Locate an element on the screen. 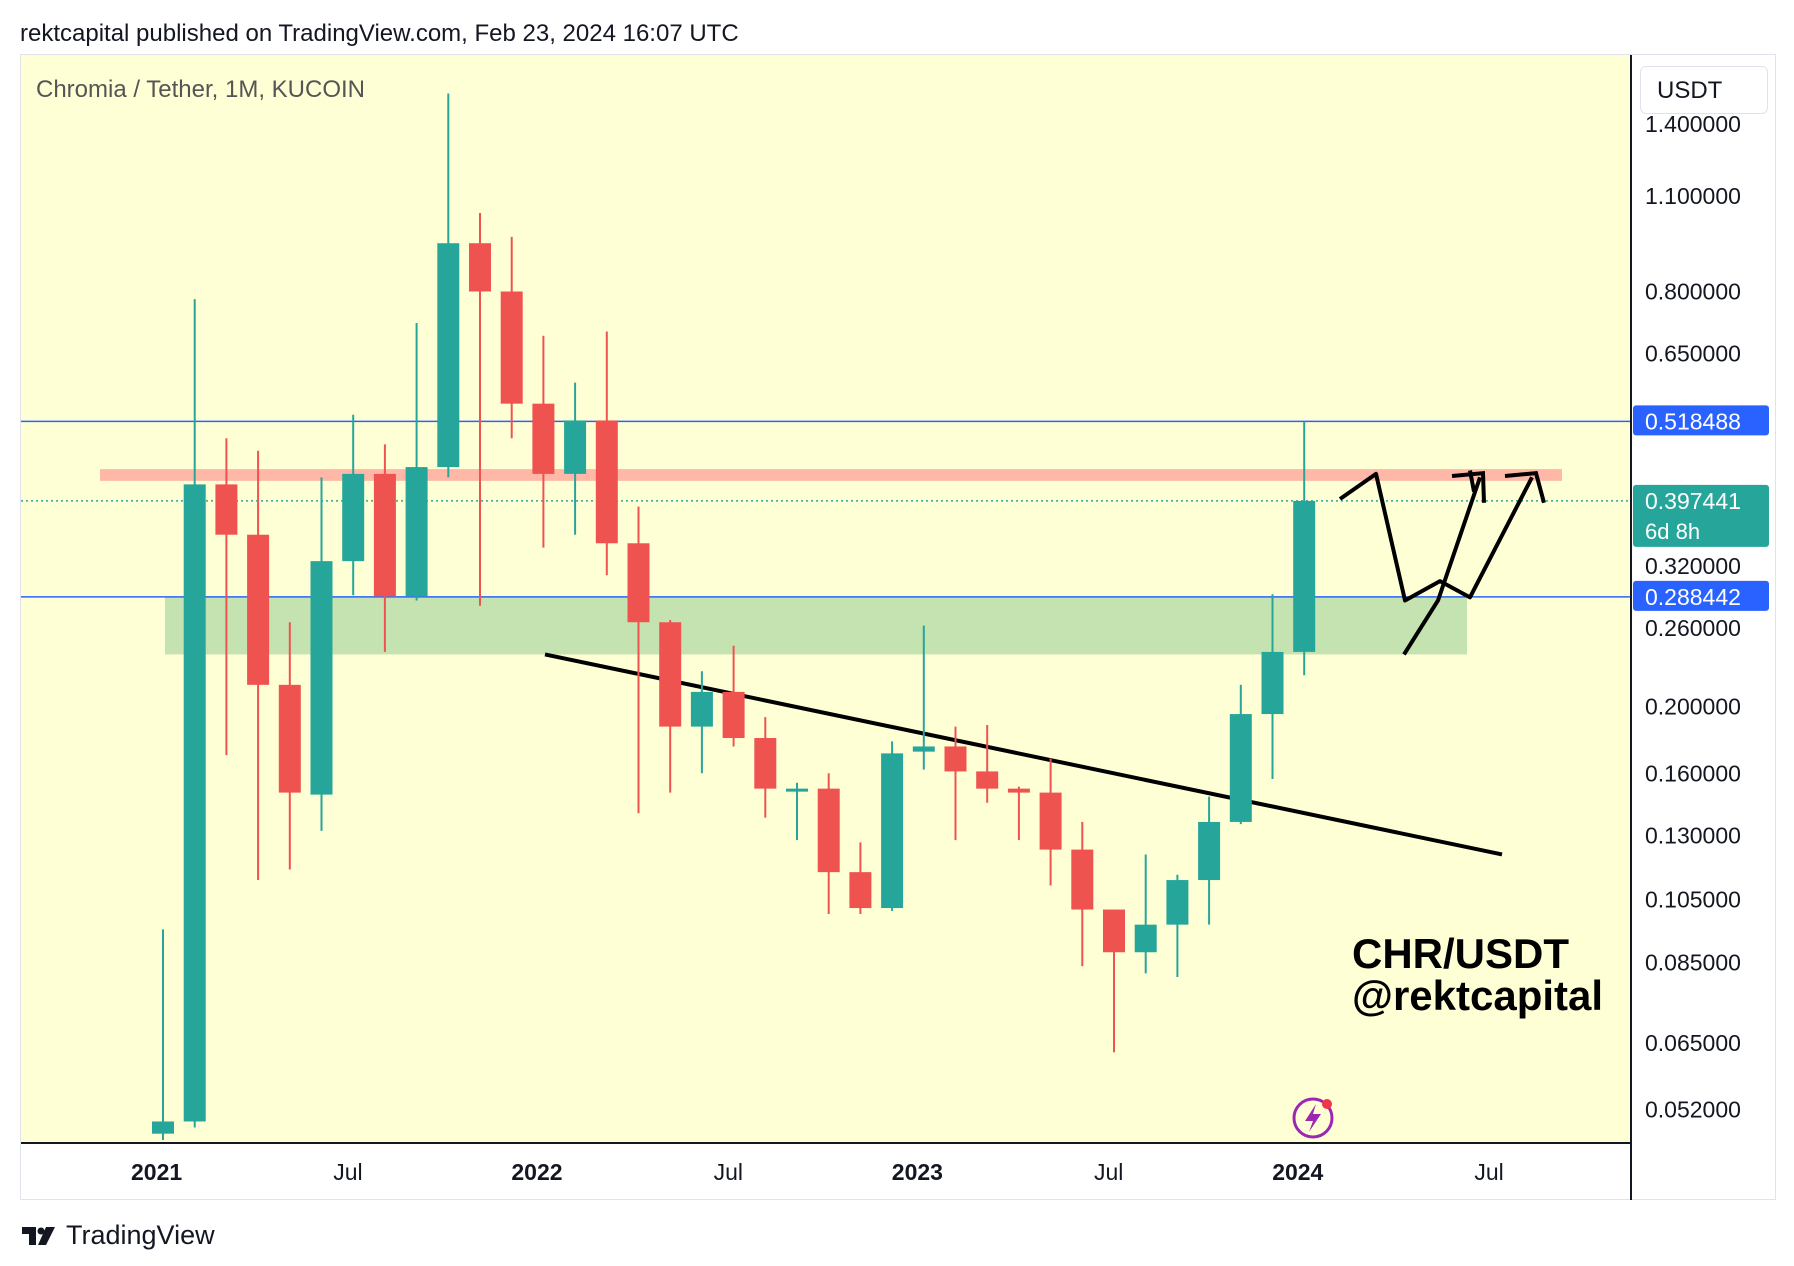  x-axis-label: 2022 is located at coordinates (536, 1172).